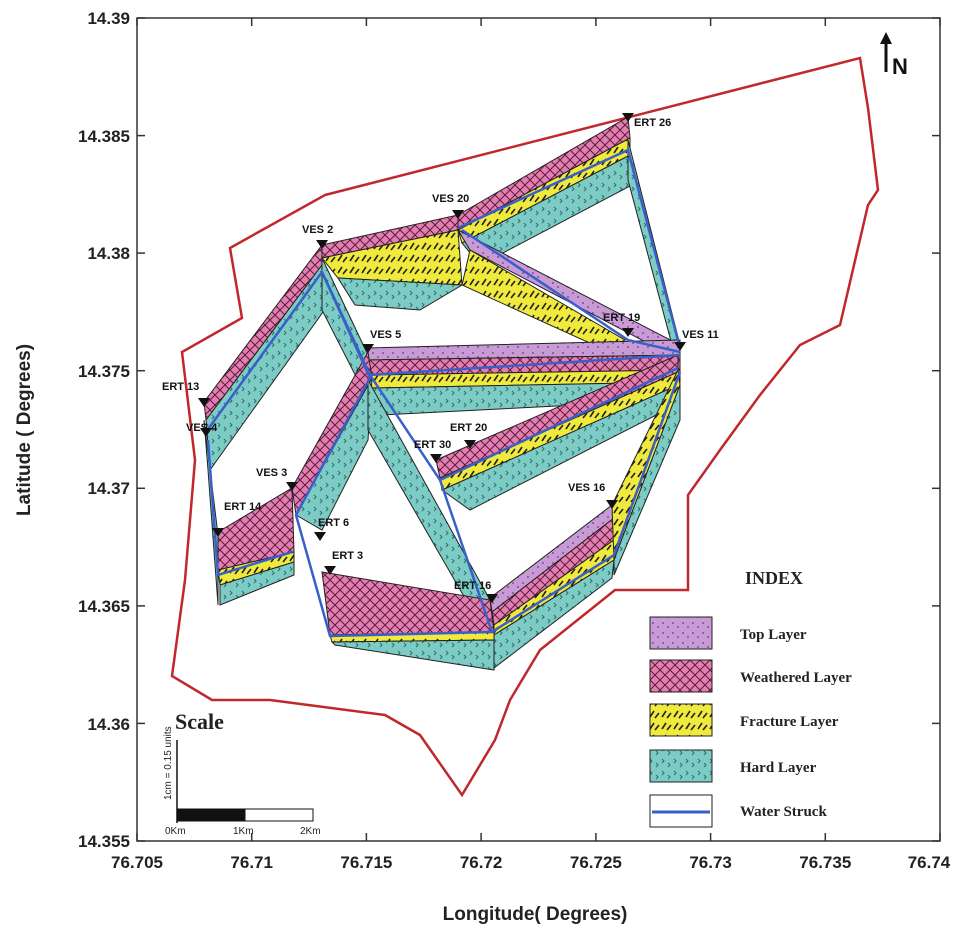 The height and width of the screenshot is (932, 959). I want to click on station-ert-26: ERT 26, so click(646, 121).